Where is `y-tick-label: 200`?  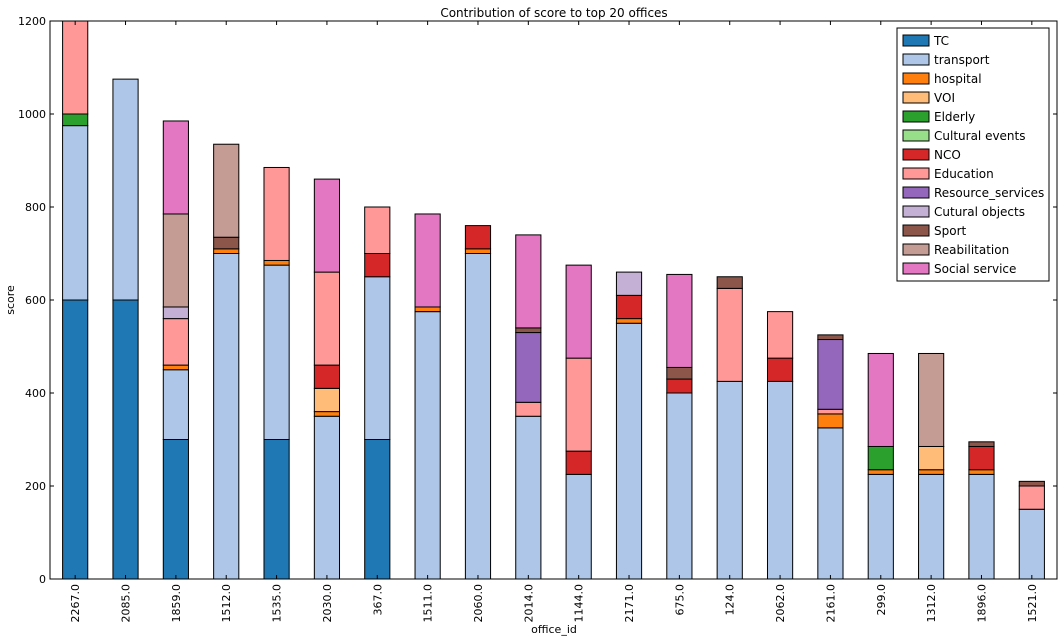 y-tick-label: 200 is located at coordinates (35, 486).